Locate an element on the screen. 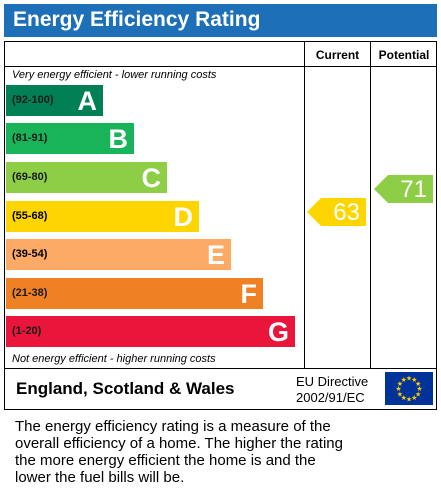 The height and width of the screenshot is (493, 441). column-divider-potential is located at coordinates (370, 205).